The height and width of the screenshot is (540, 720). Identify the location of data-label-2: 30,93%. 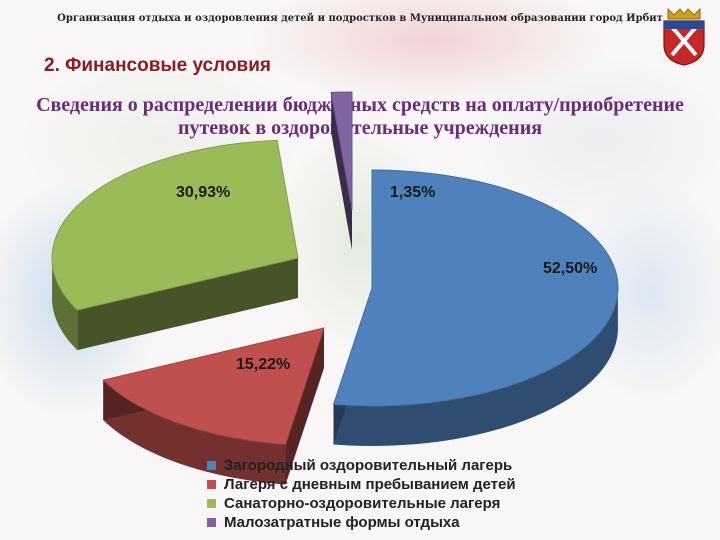
(203, 192).